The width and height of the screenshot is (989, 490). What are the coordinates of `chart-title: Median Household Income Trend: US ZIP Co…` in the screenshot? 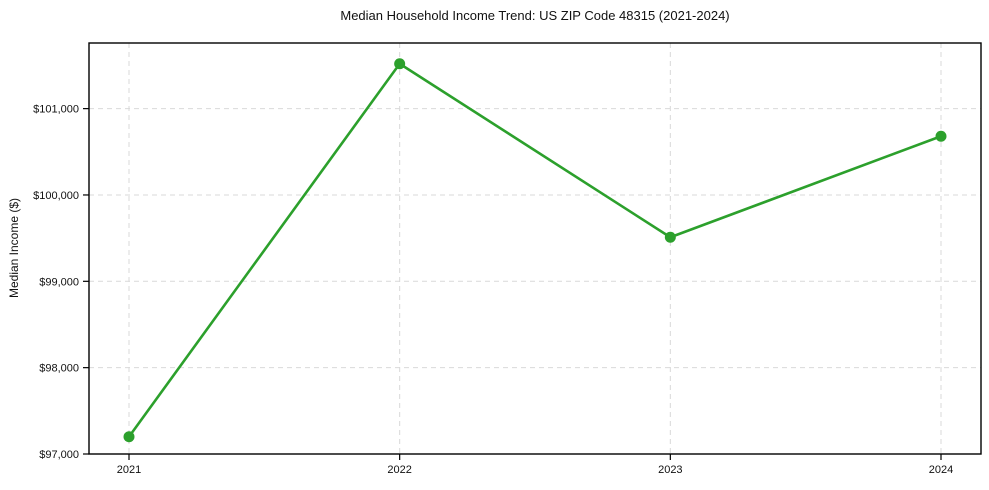 It's located at (535, 15).